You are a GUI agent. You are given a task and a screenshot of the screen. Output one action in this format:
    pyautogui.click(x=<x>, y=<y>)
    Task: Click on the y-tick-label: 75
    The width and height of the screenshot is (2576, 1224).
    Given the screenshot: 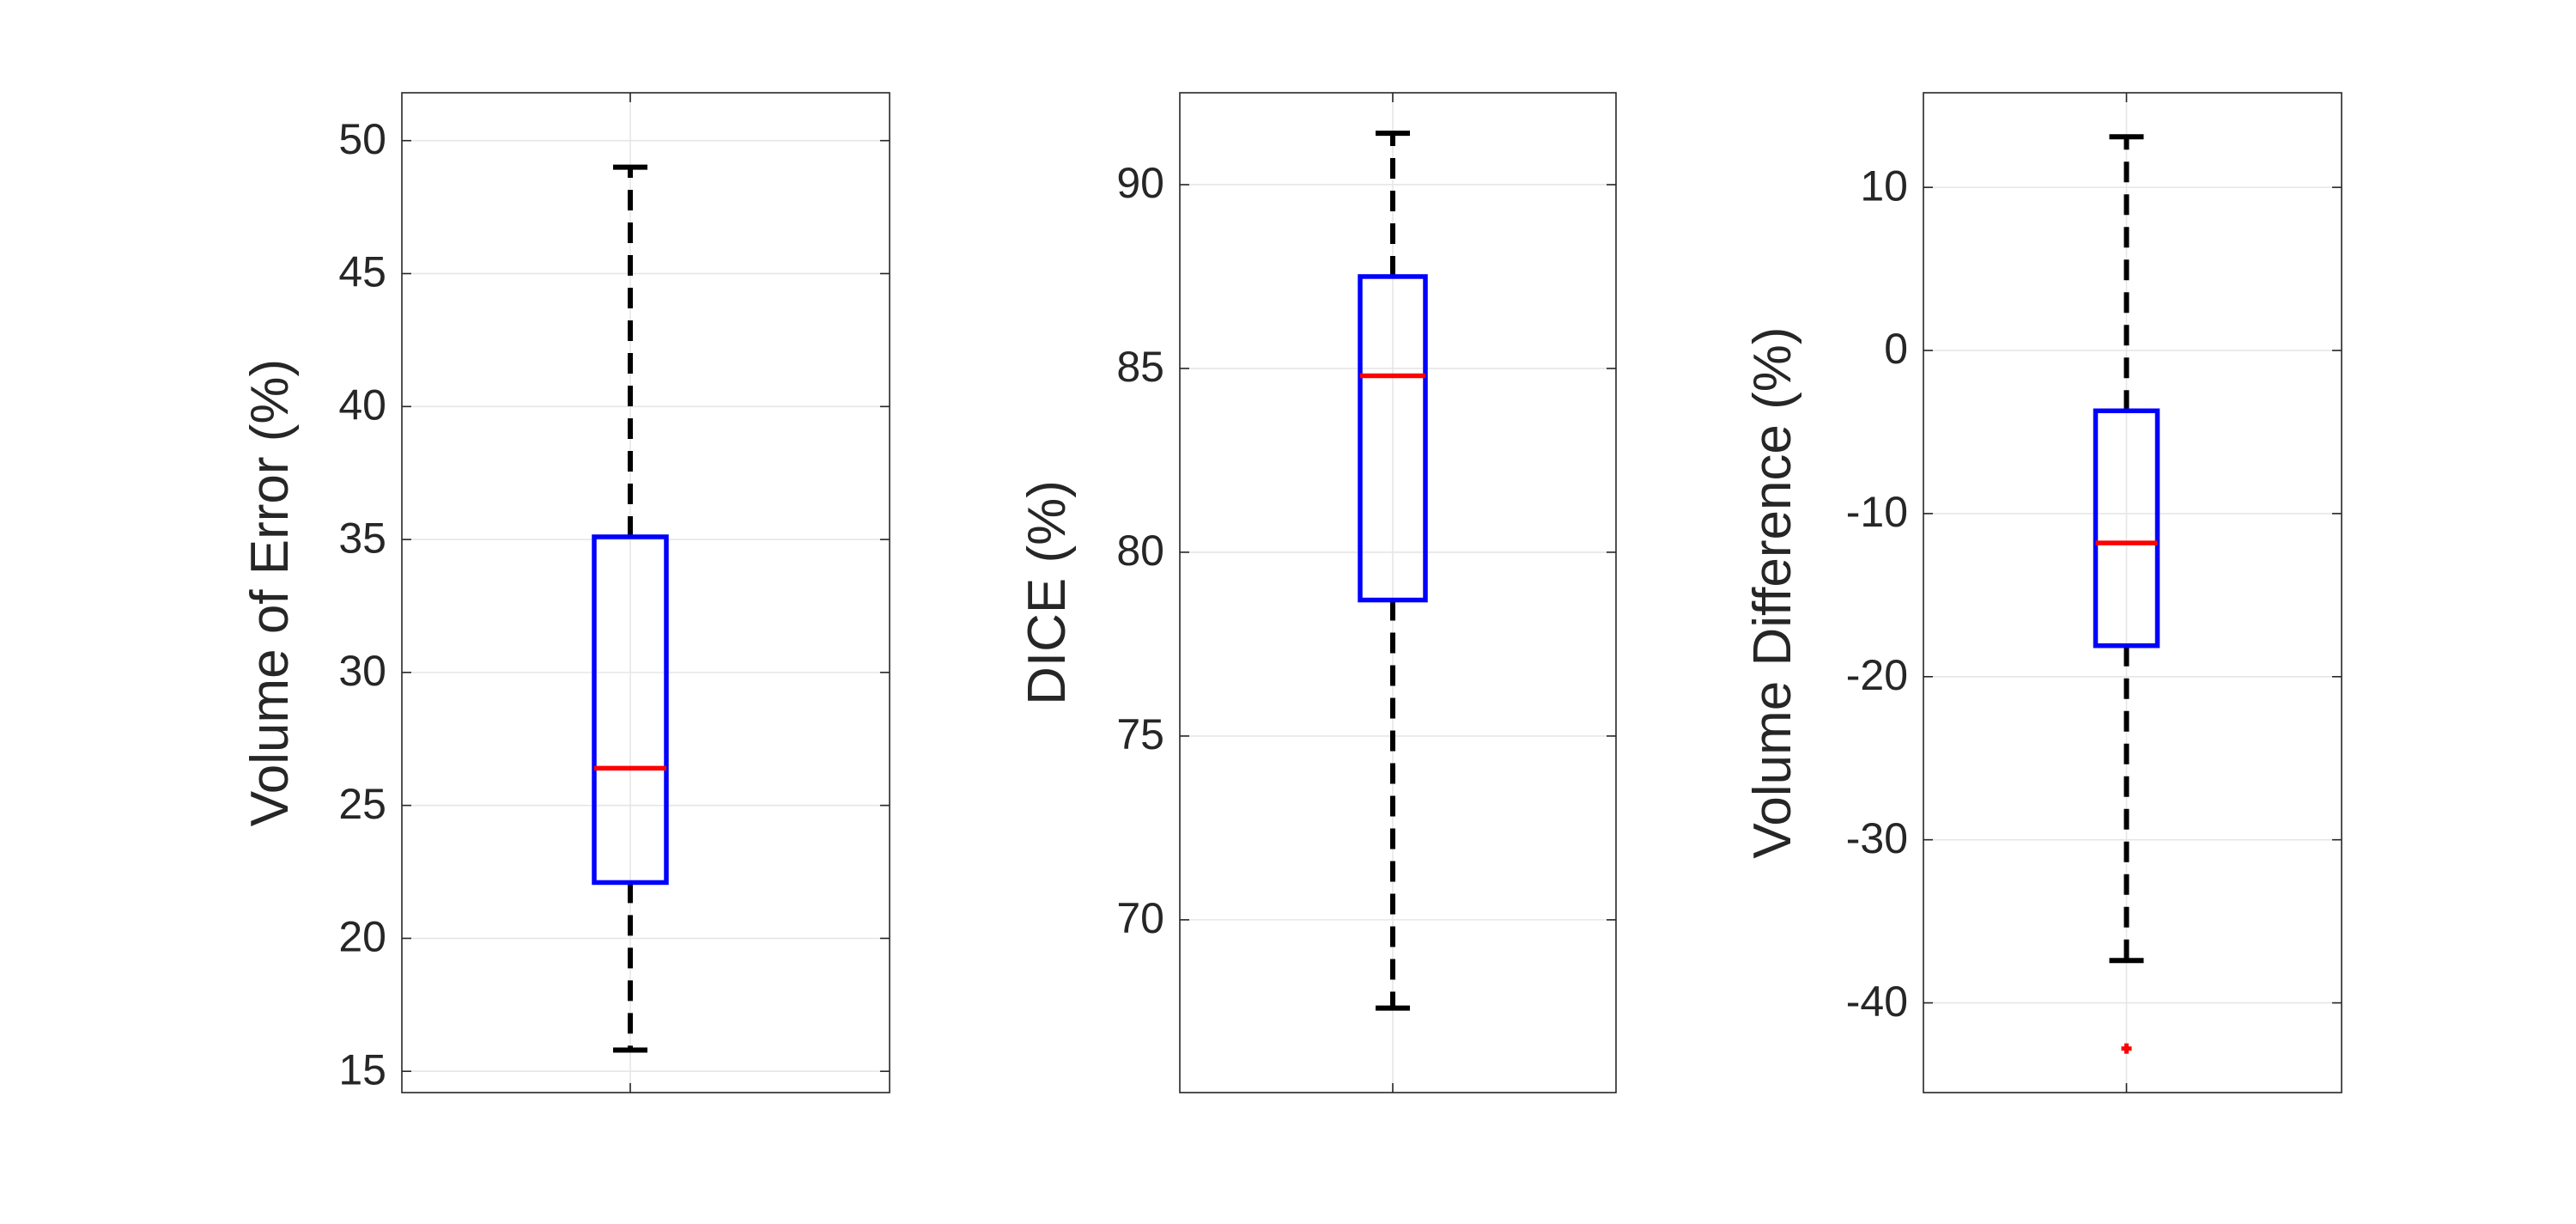 What is the action you would take?
    pyautogui.click(x=1140, y=734)
    